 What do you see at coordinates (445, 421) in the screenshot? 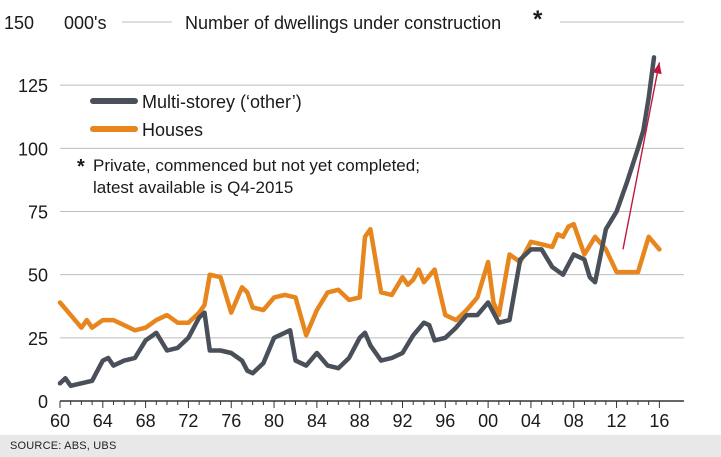
I see `x-tick-label: 96` at bounding box center [445, 421].